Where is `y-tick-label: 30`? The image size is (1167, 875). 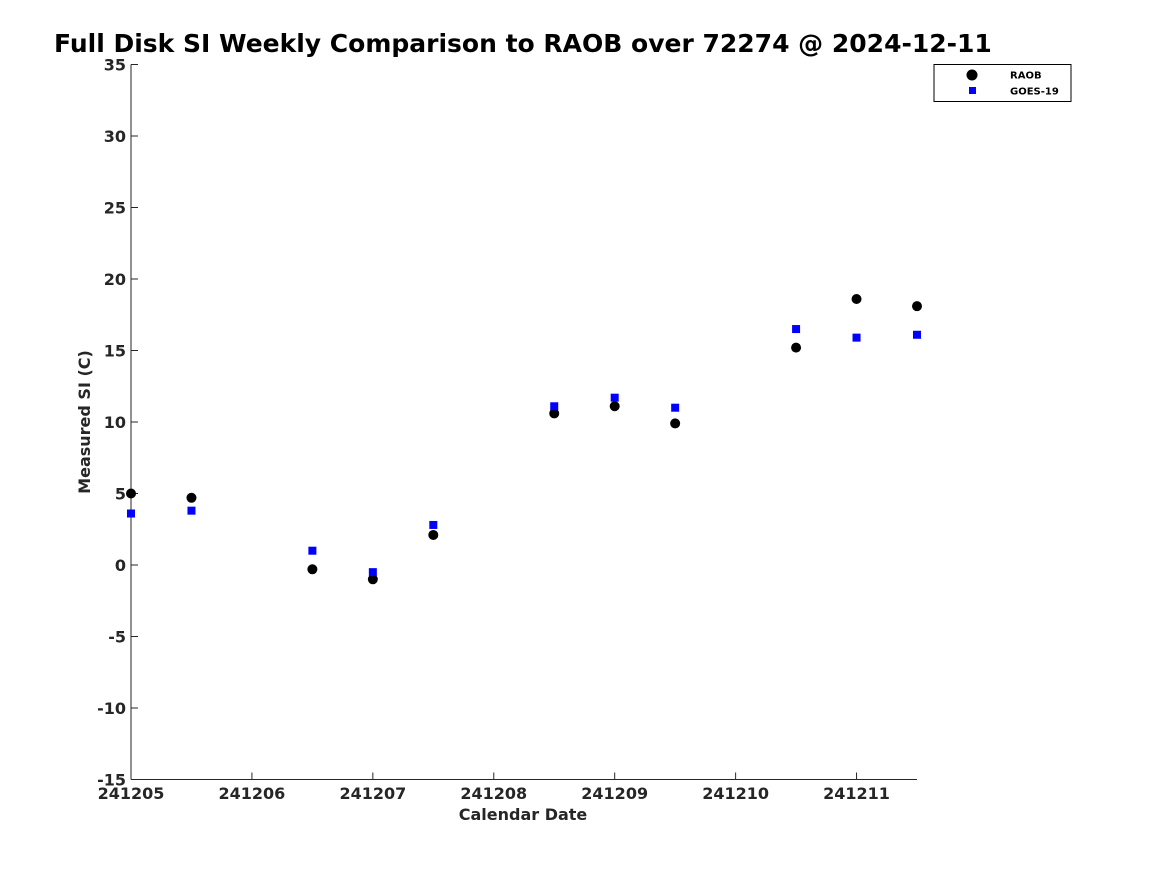
y-tick-label: 30 is located at coordinates (115, 136).